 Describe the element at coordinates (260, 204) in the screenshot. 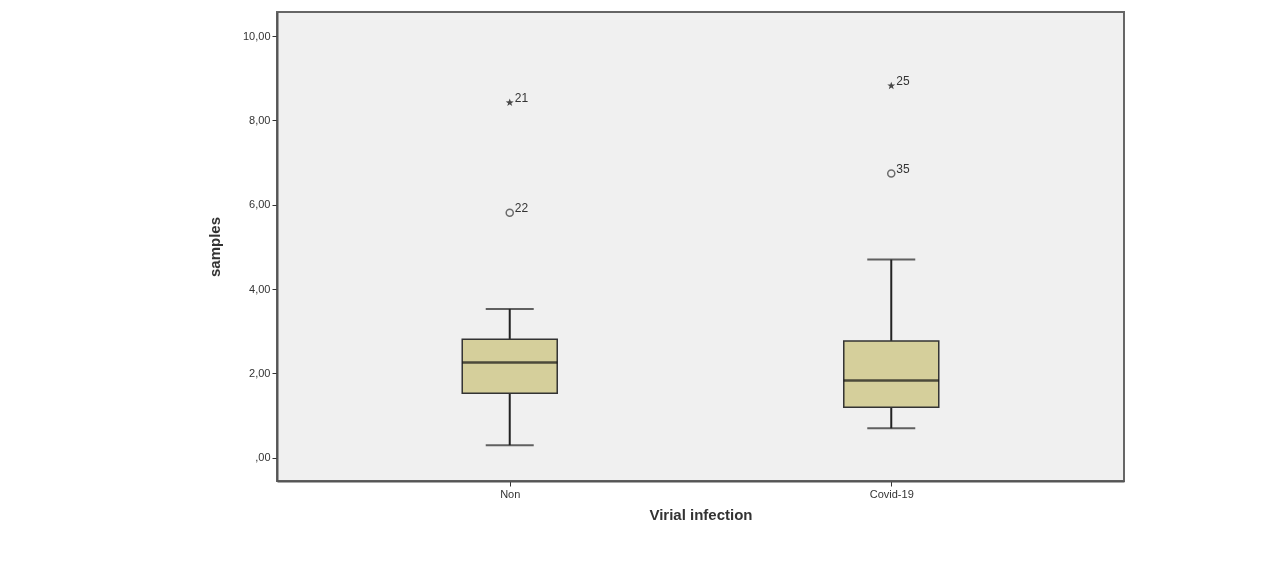

I see `y-tick-label: 6,00` at that location.